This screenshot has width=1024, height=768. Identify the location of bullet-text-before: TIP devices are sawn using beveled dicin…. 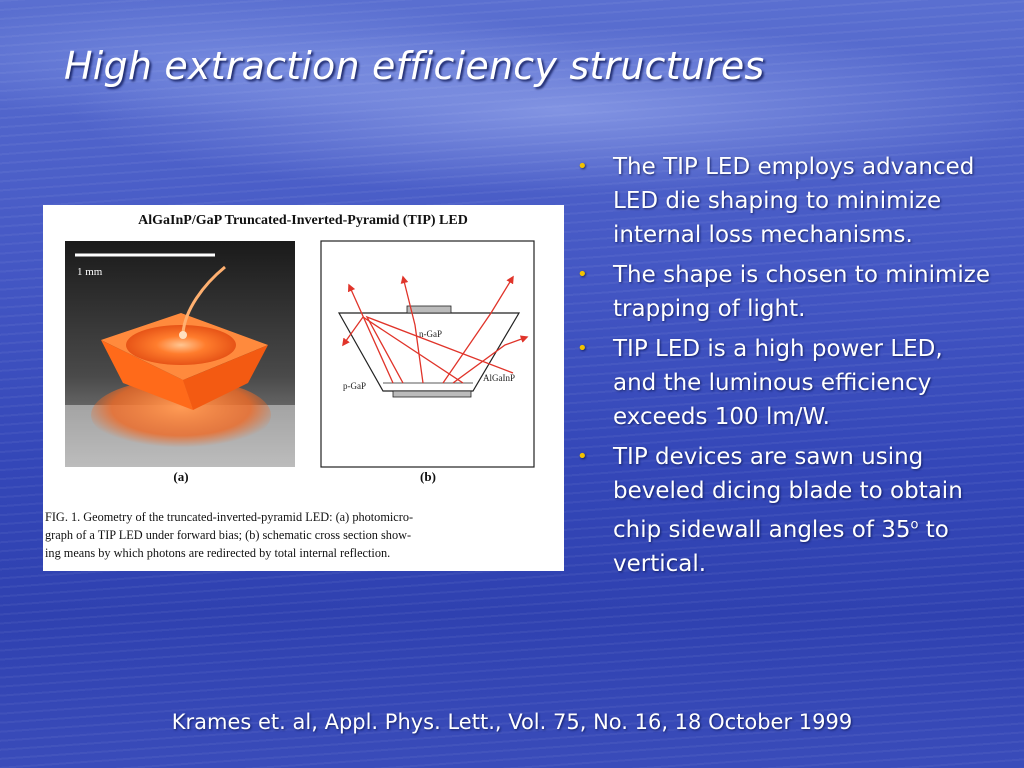
(788, 493).